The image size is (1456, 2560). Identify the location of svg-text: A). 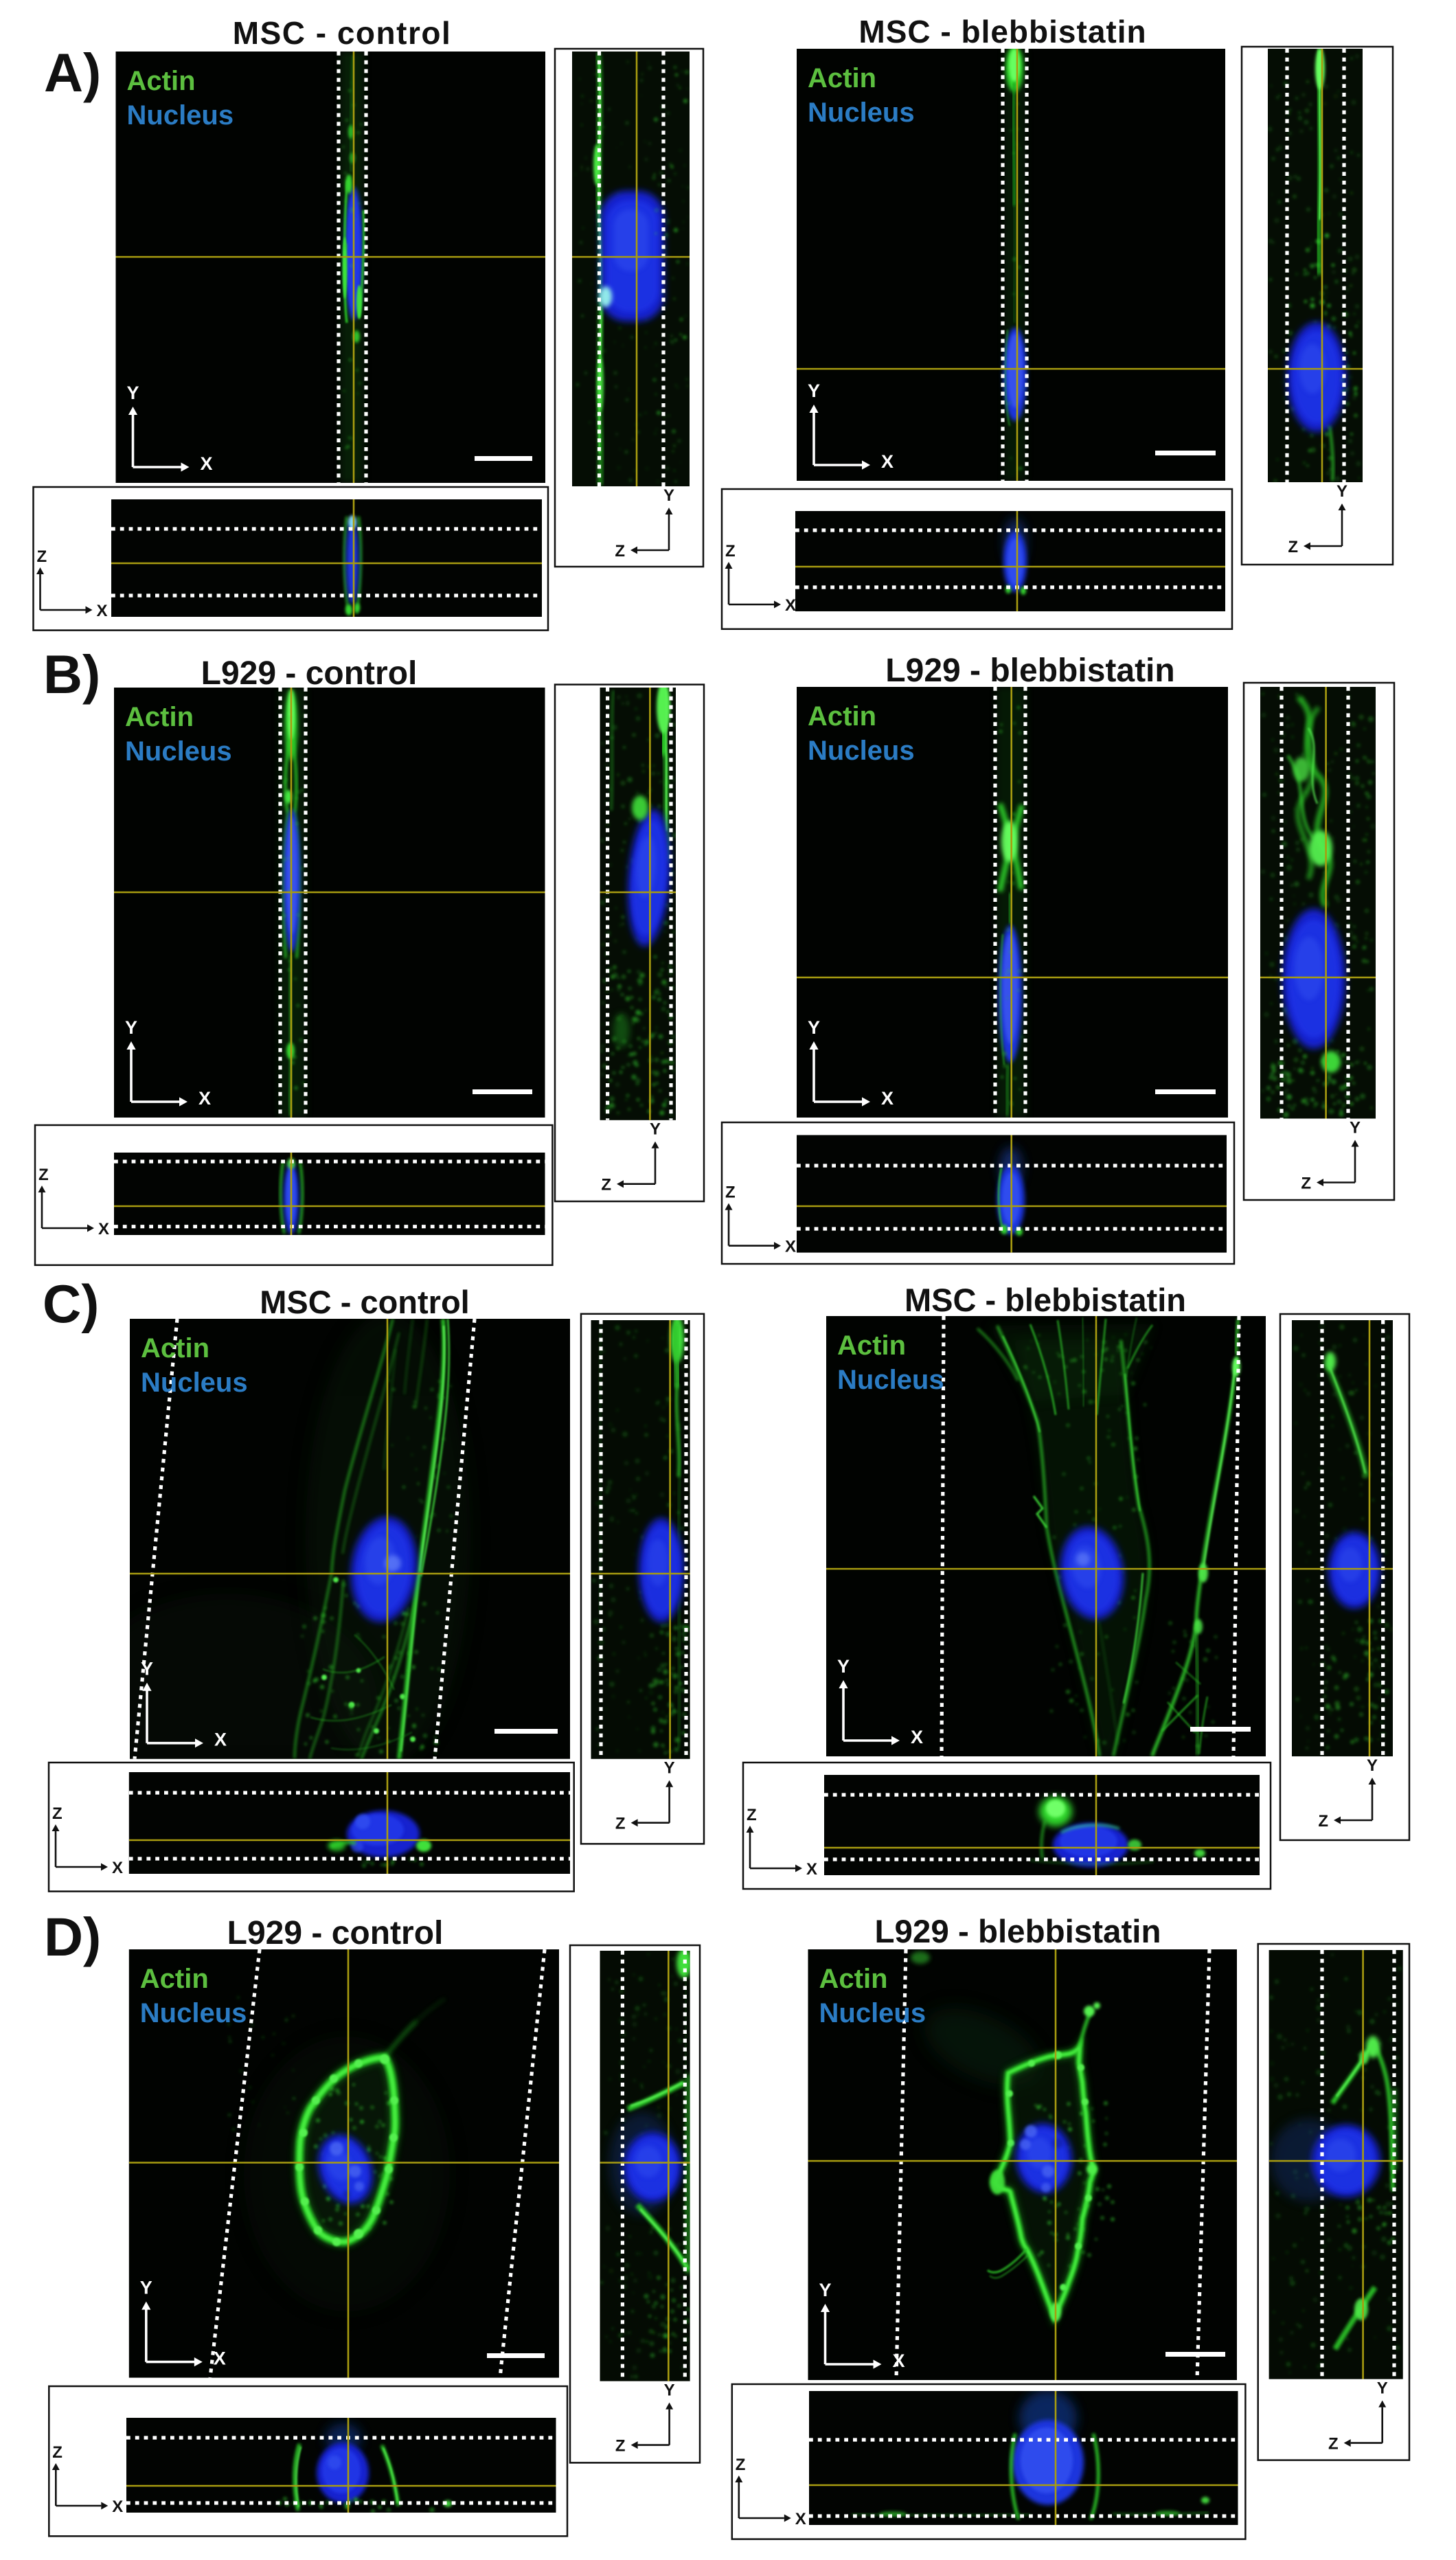
(72, 72).